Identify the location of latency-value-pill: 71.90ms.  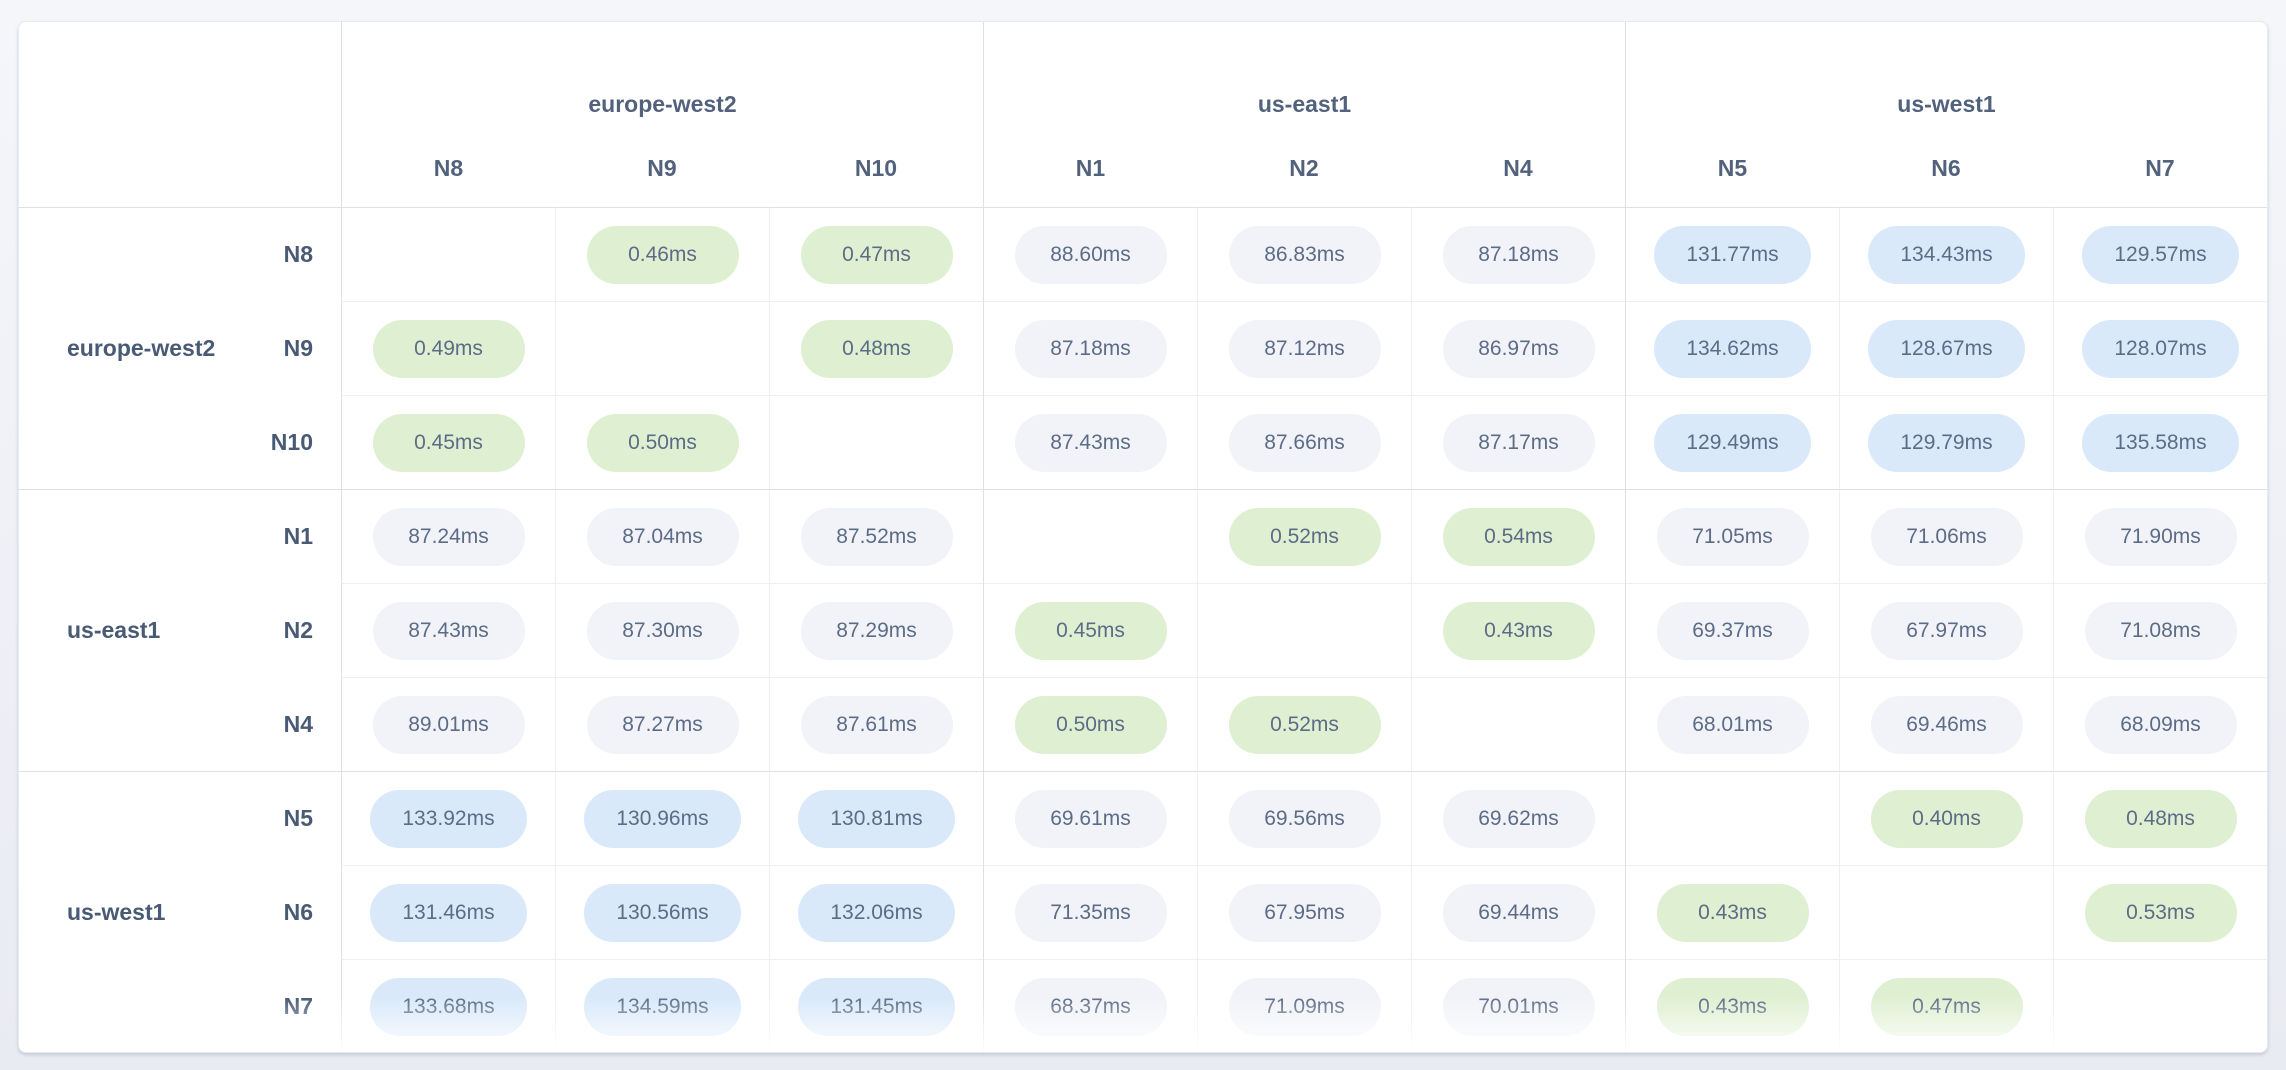
(2160, 536).